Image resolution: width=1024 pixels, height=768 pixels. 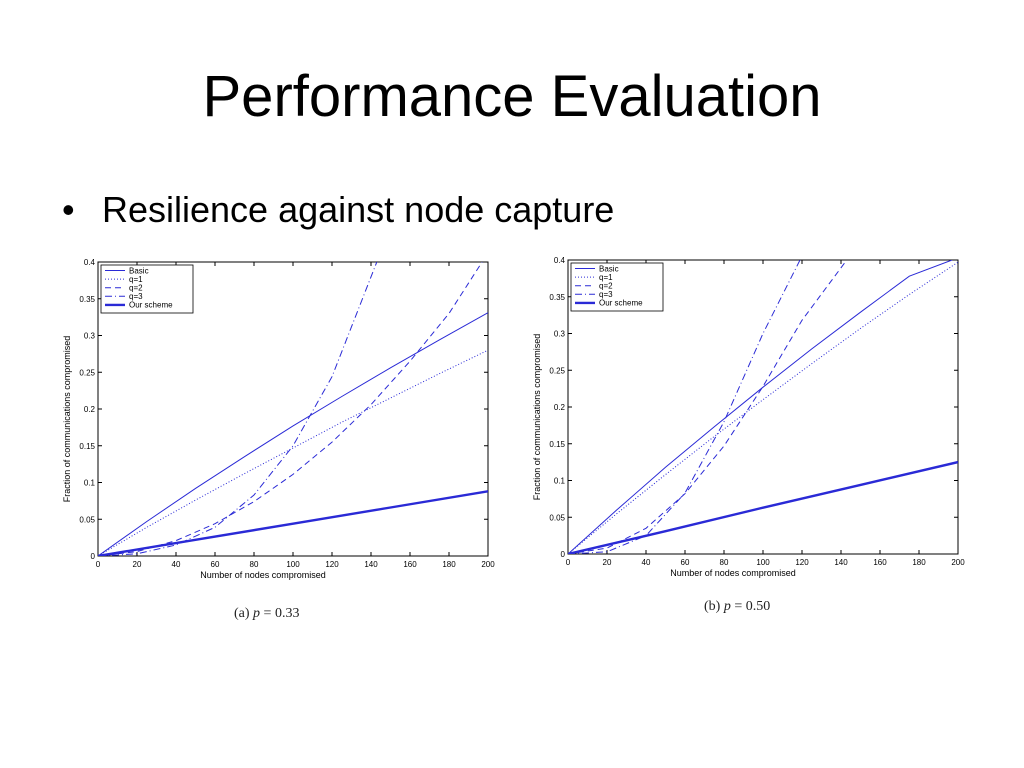 I want to click on caption-a: (a) p = 0.33, so click(x=266, y=614).